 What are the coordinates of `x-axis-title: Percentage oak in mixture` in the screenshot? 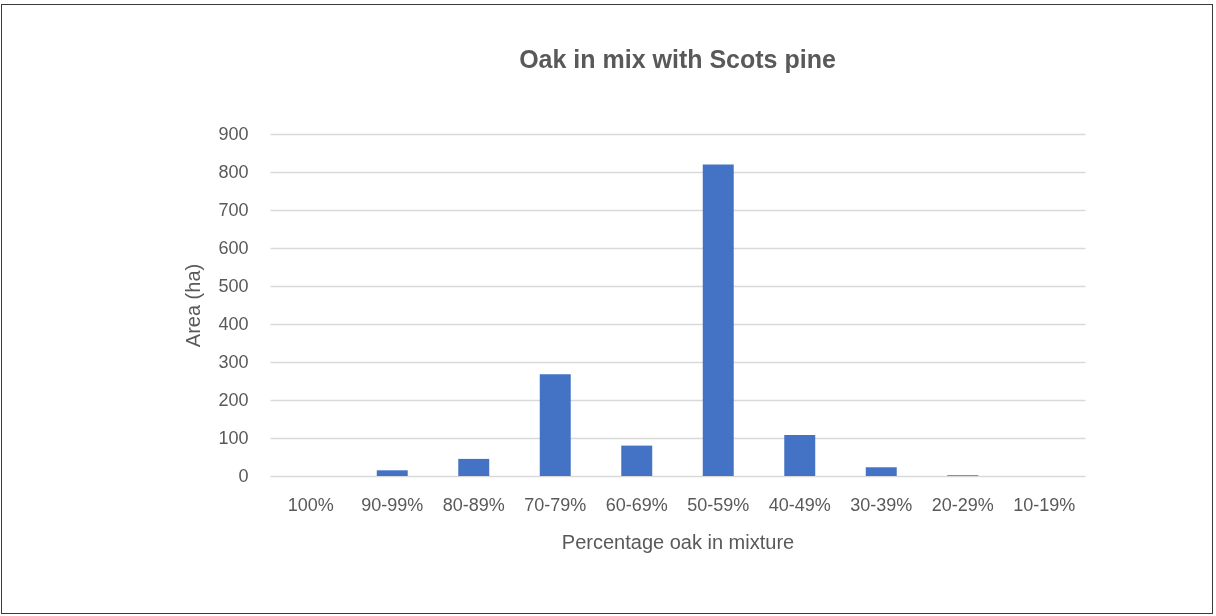 It's located at (678, 541).